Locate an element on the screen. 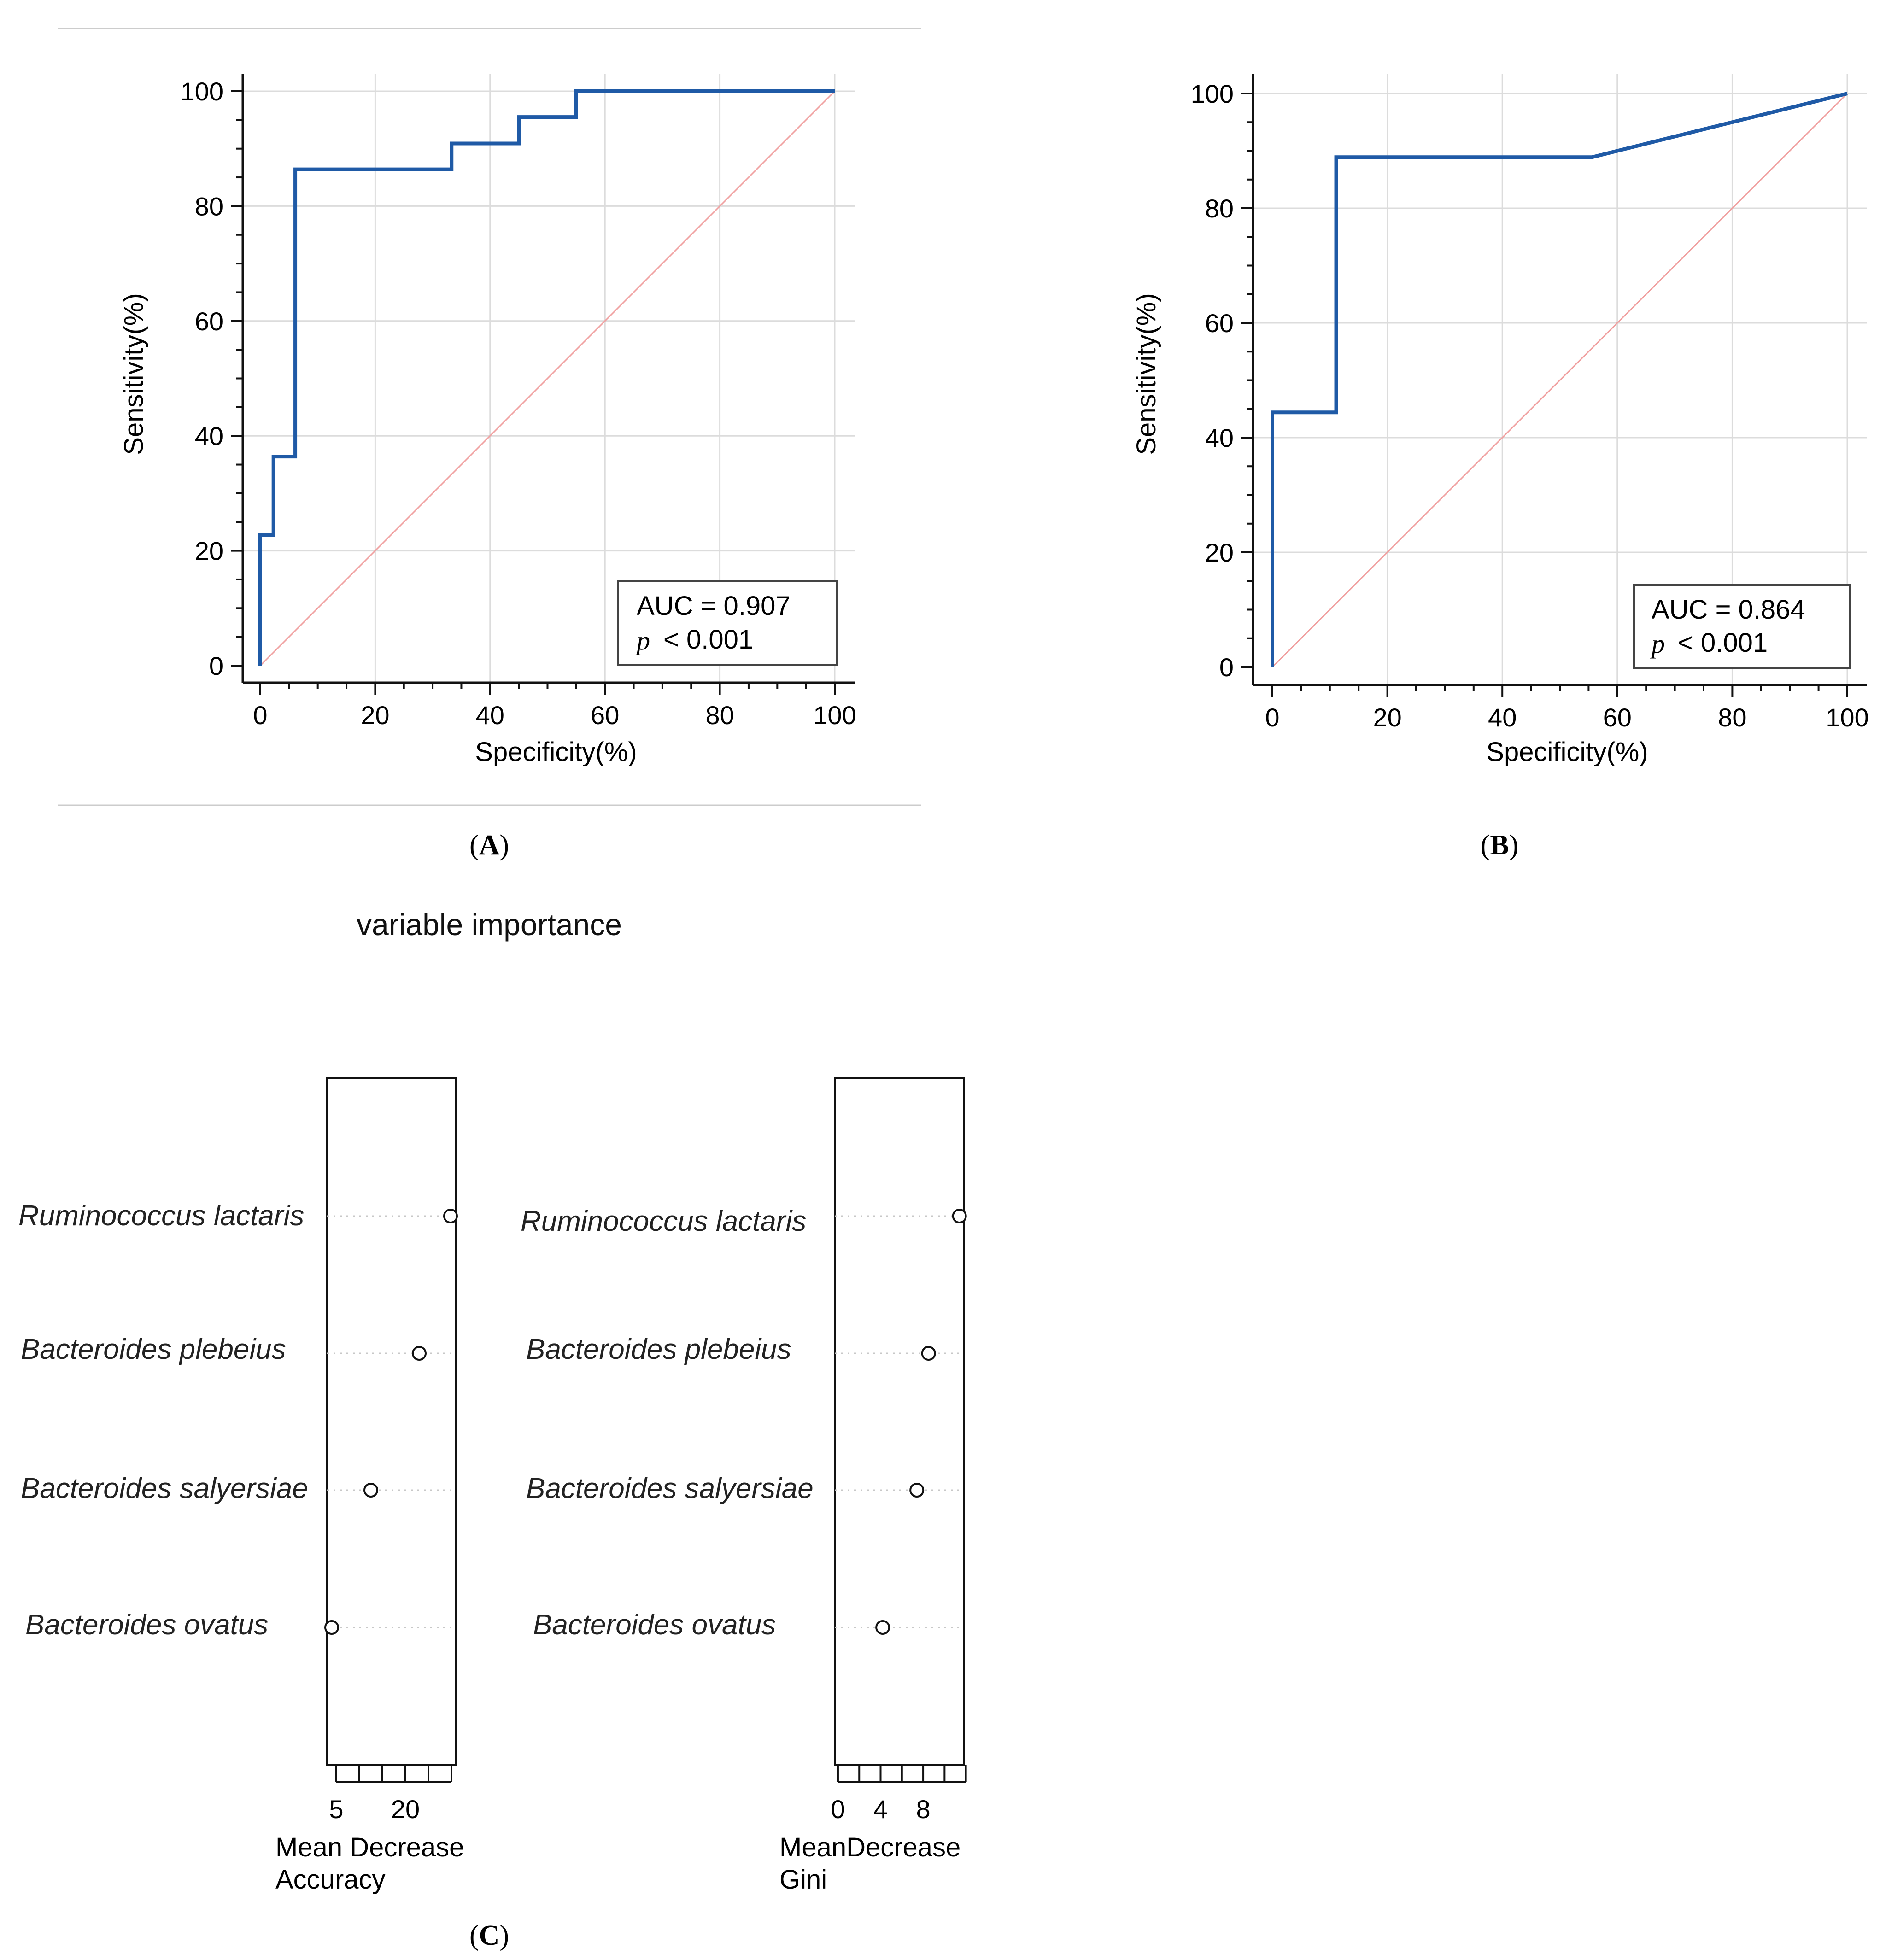  roc-a-curve is located at coordinates (546, 378).